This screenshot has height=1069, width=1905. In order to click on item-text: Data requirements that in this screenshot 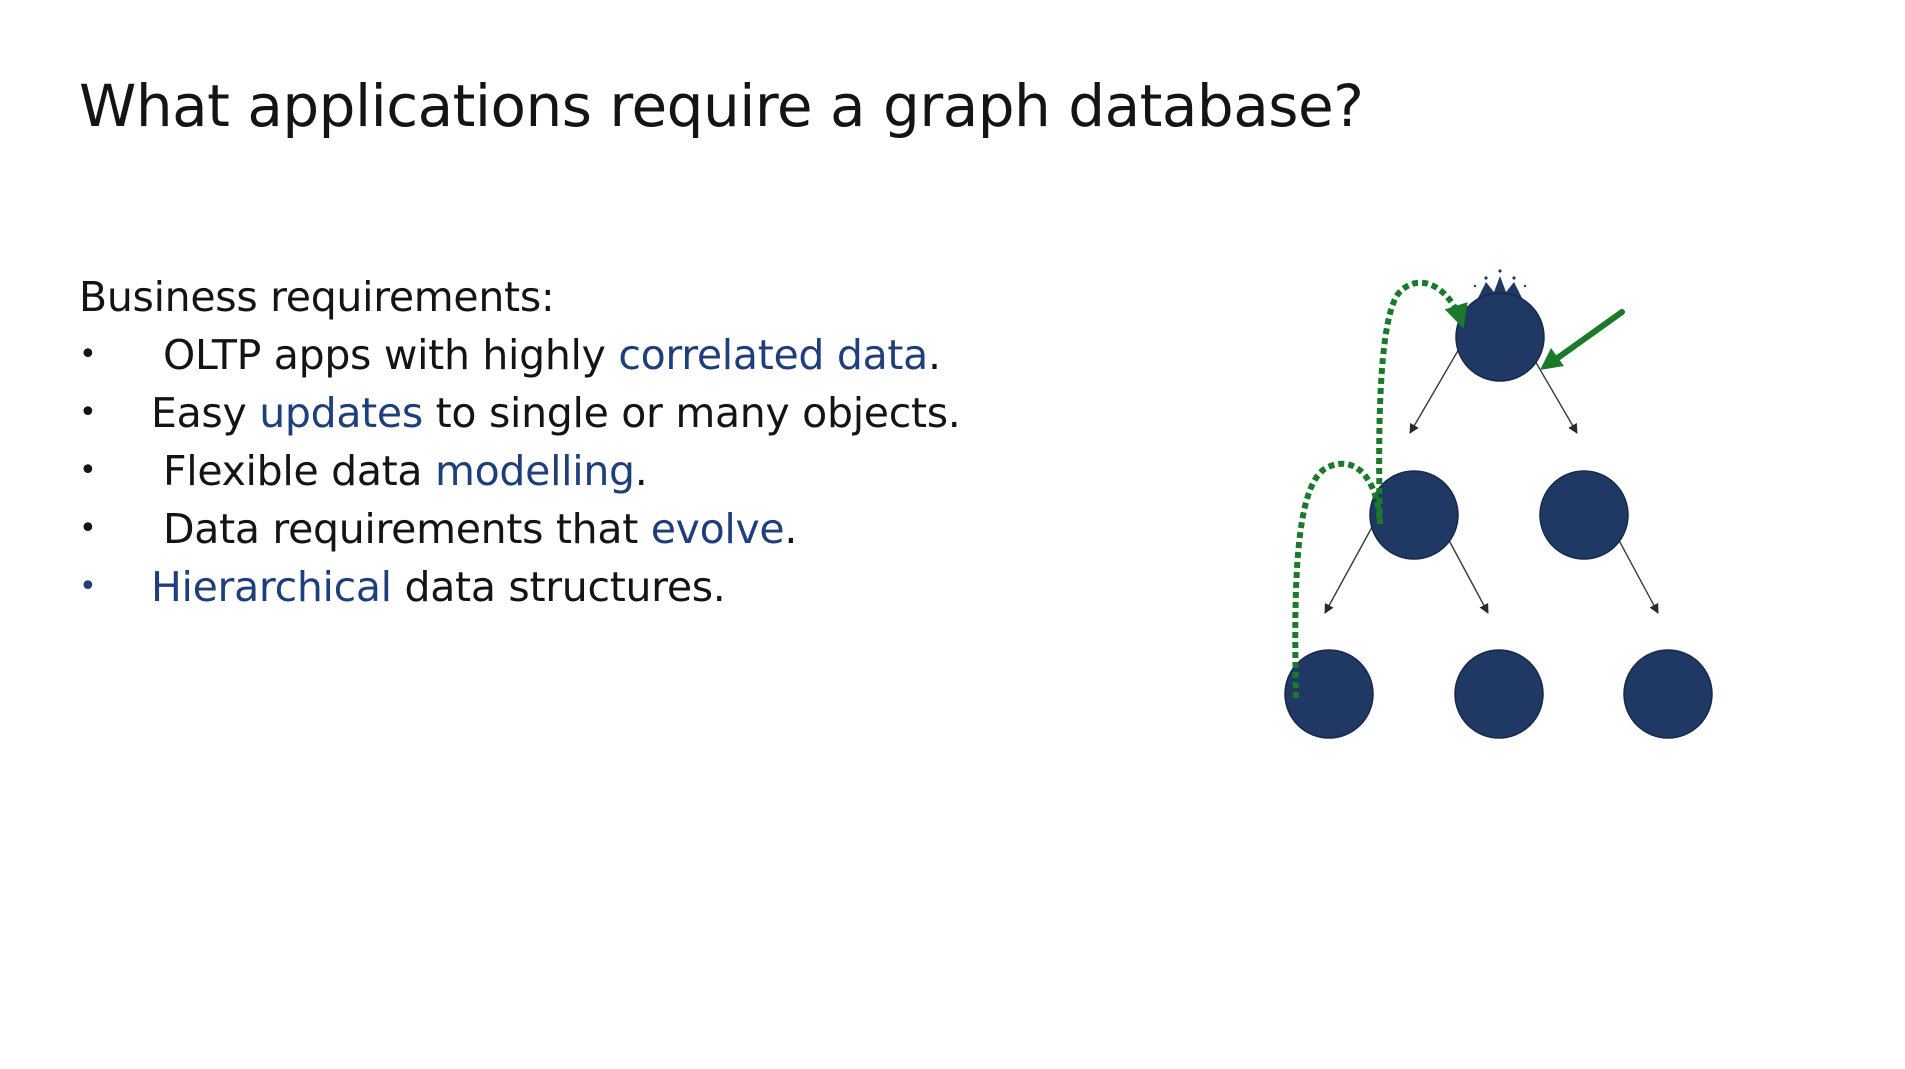, I will do `click(407, 529)`.